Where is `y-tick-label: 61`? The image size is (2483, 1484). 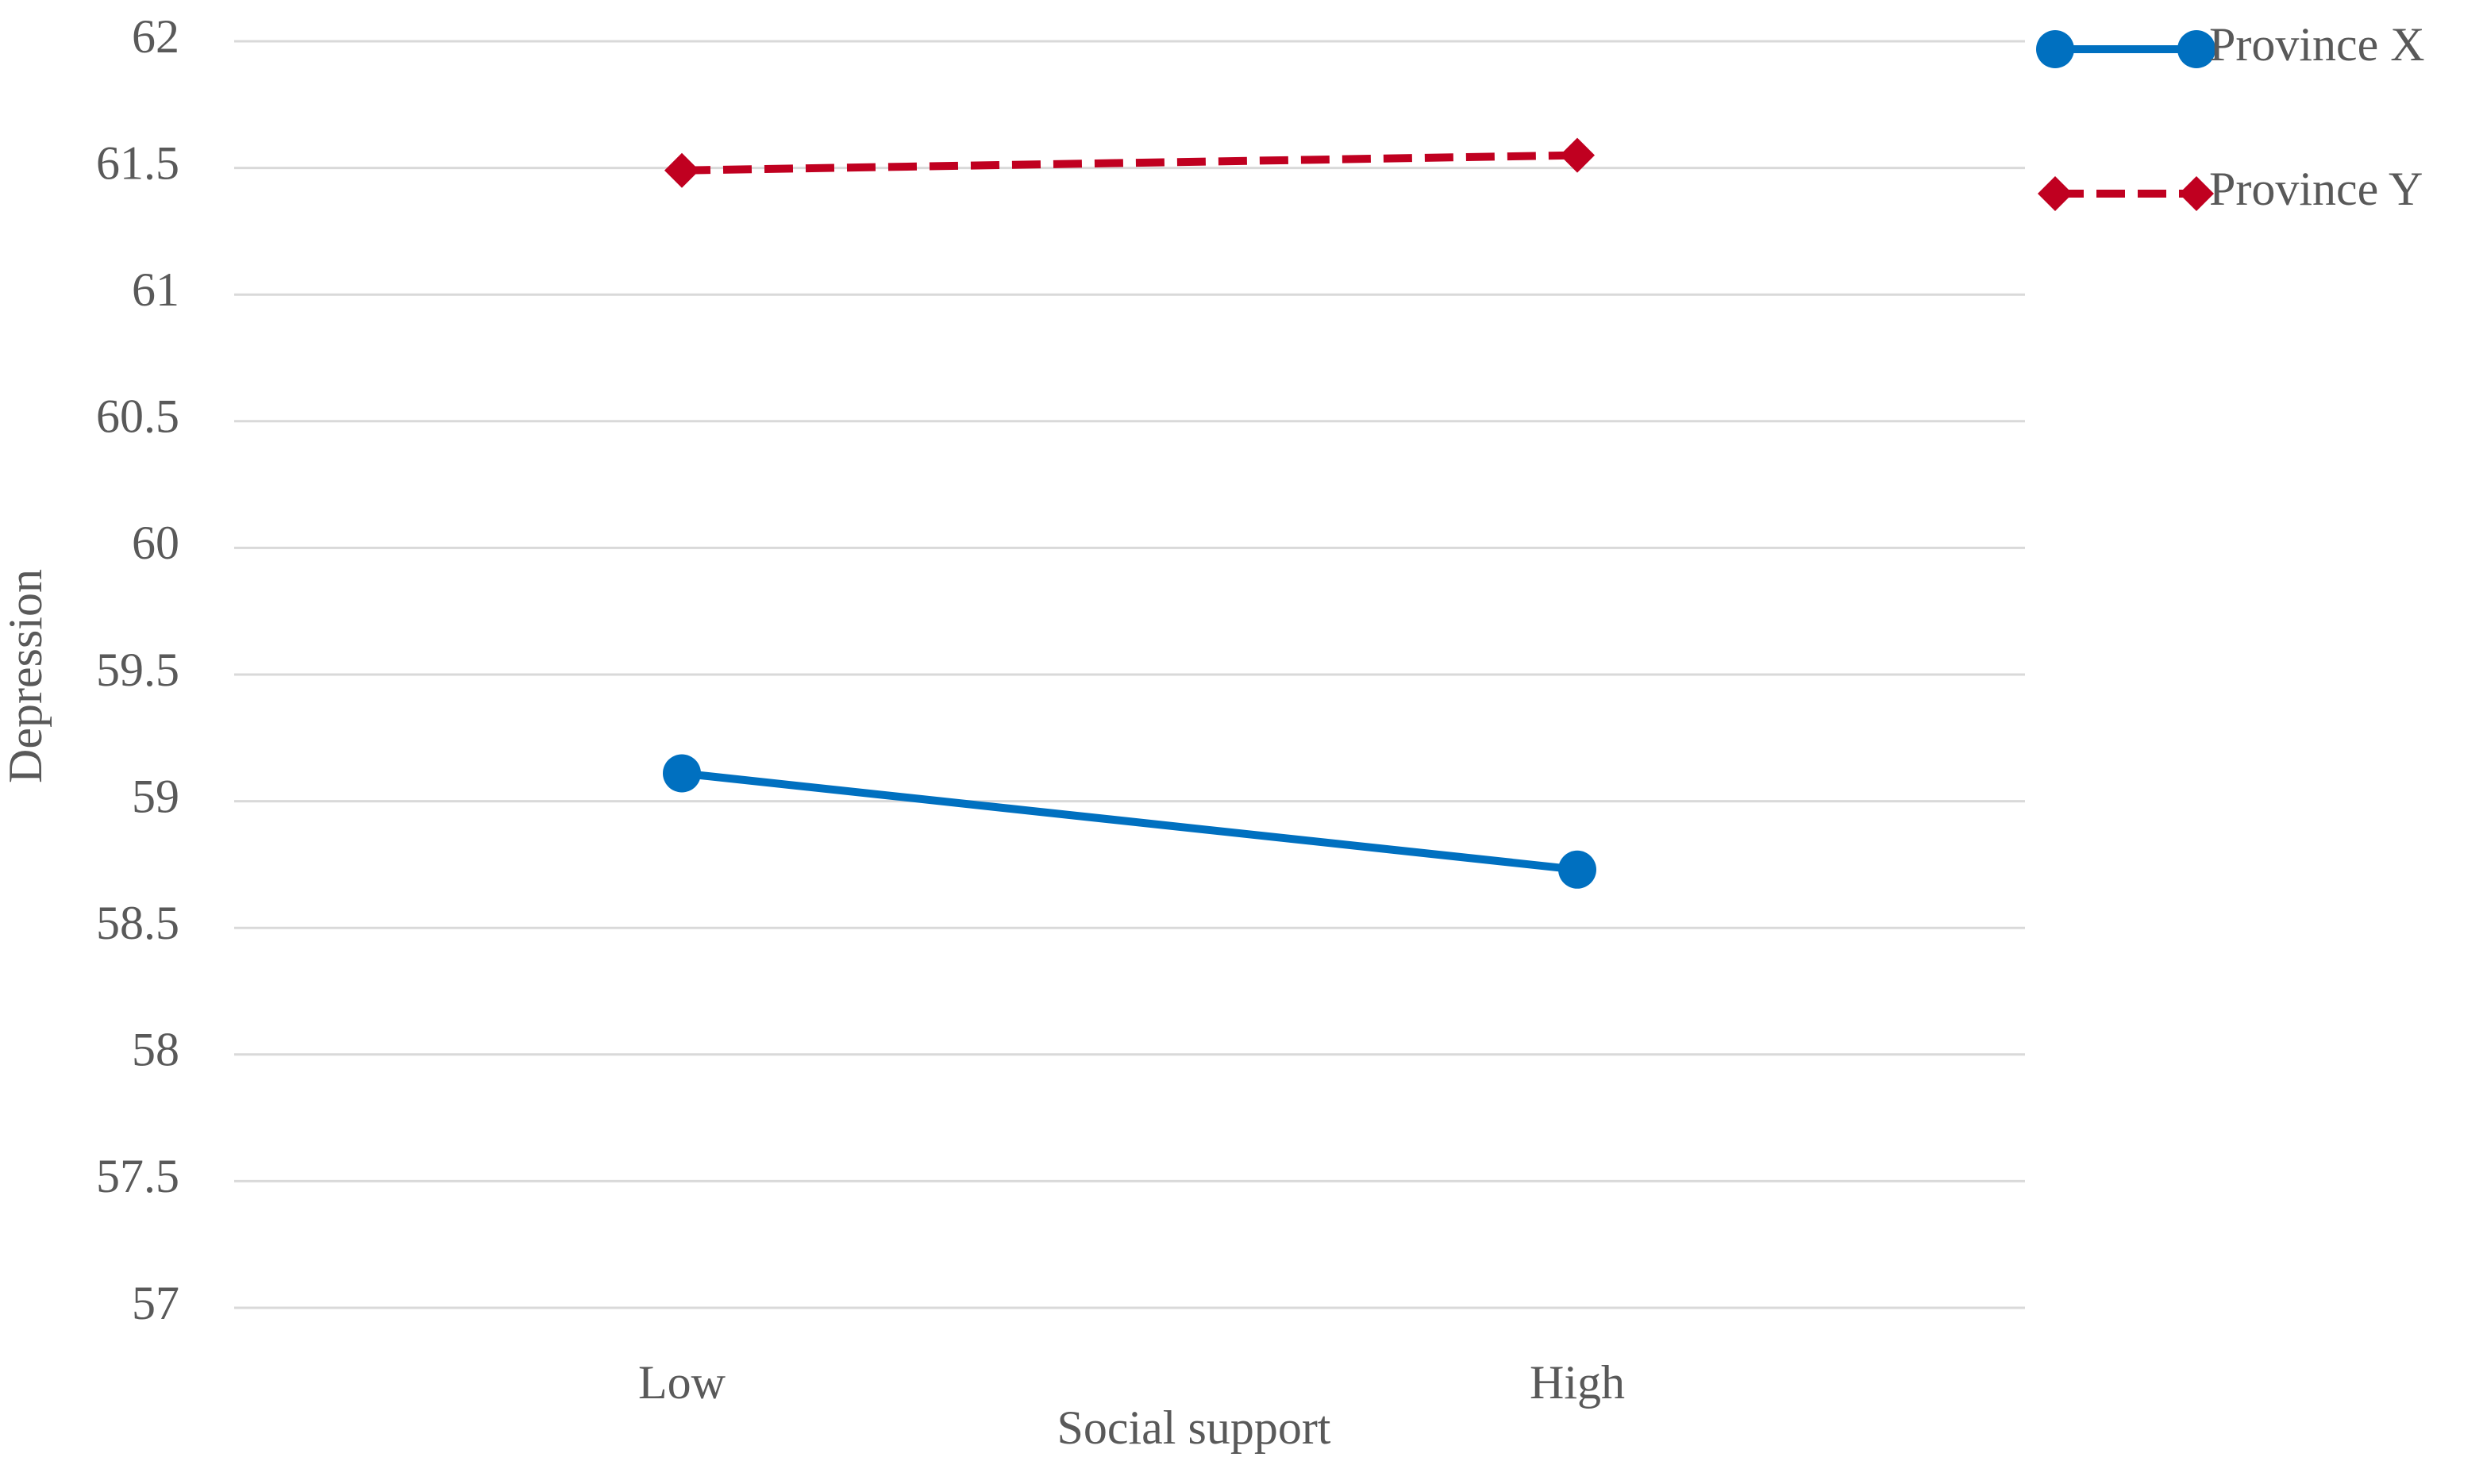
y-tick-label: 61 is located at coordinates (155, 289).